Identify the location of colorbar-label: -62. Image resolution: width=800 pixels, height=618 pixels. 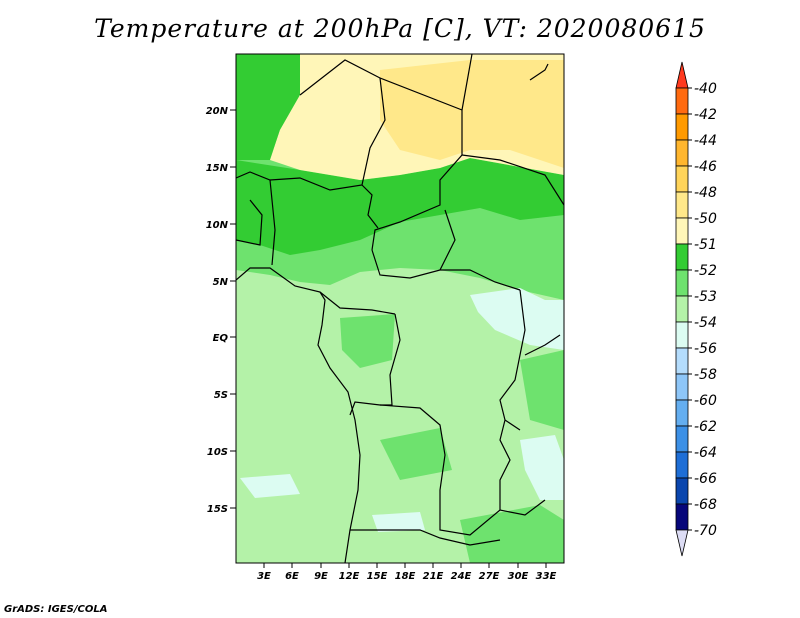
(705, 427).